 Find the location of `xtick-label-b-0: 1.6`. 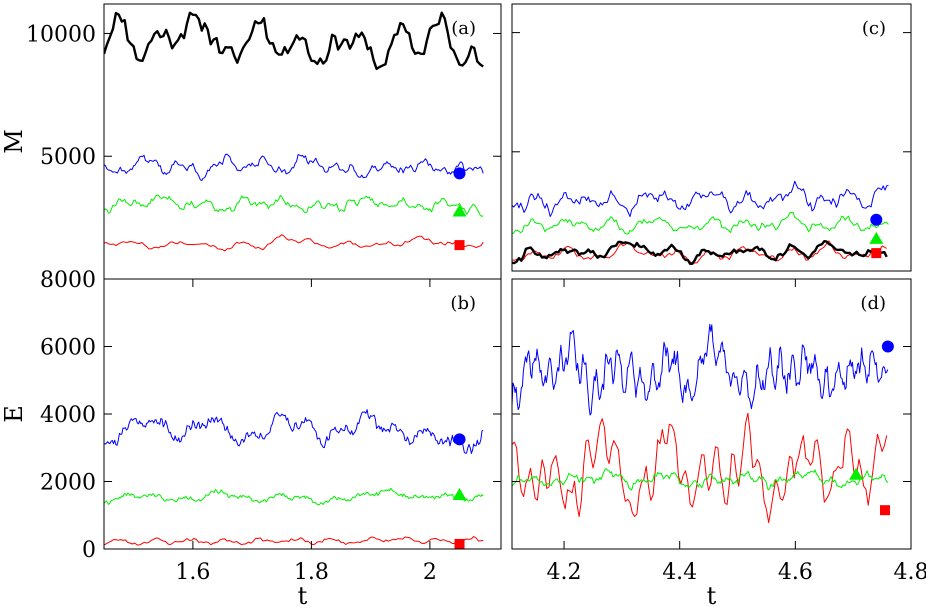

xtick-label-b-0: 1.6 is located at coordinates (192, 572).